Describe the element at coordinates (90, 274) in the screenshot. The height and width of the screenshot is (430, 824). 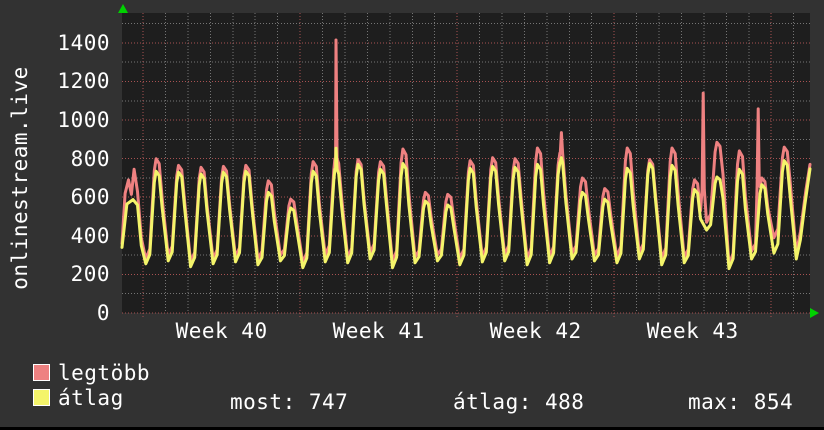
I see `y-tick-label: 200` at that location.